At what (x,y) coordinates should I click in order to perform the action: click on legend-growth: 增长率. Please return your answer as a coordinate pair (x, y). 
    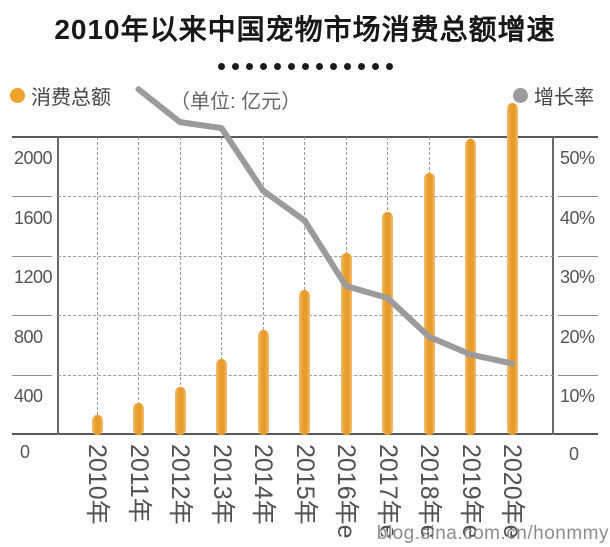
    Looking at the image, I should click on (553, 97).